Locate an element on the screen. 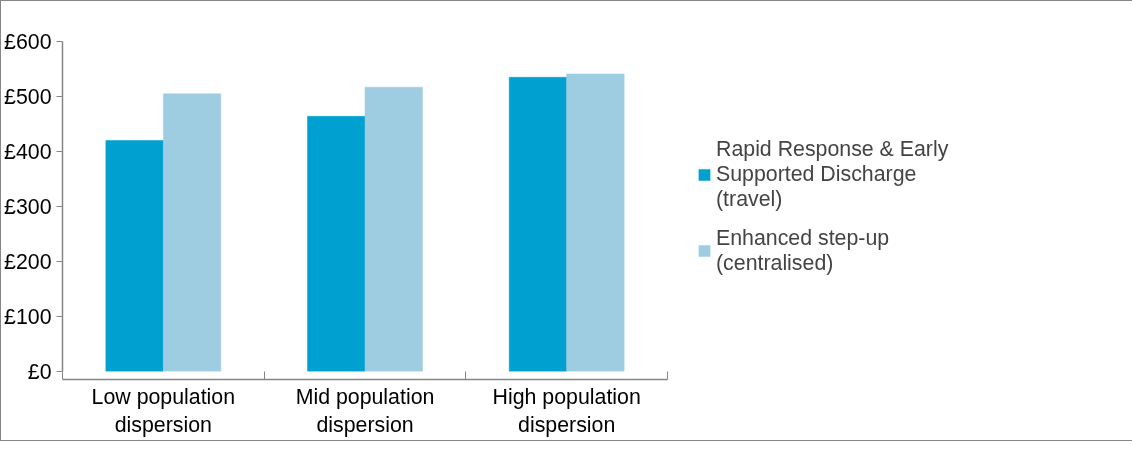  y-tick-label: £600 is located at coordinates (28, 41).